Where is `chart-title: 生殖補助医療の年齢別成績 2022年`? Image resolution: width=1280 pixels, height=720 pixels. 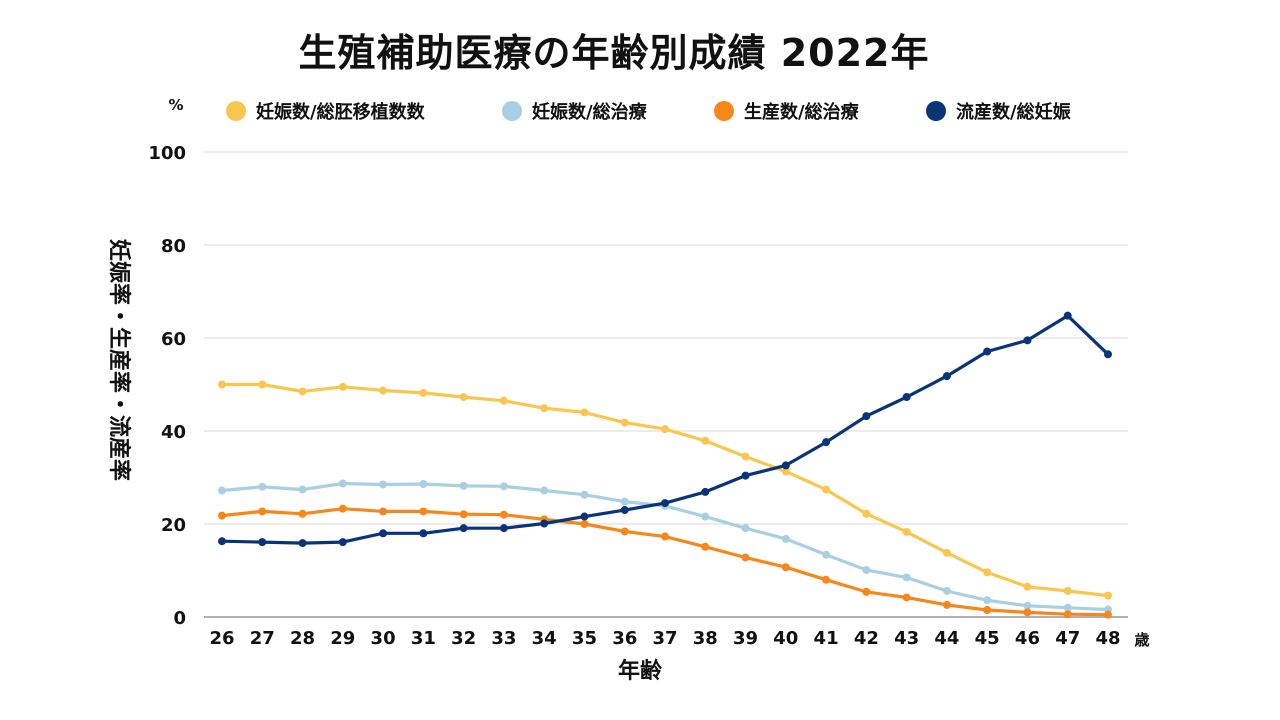
chart-title: 生殖補助医療の年齢別成績 2022年 is located at coordinates (614, 53).